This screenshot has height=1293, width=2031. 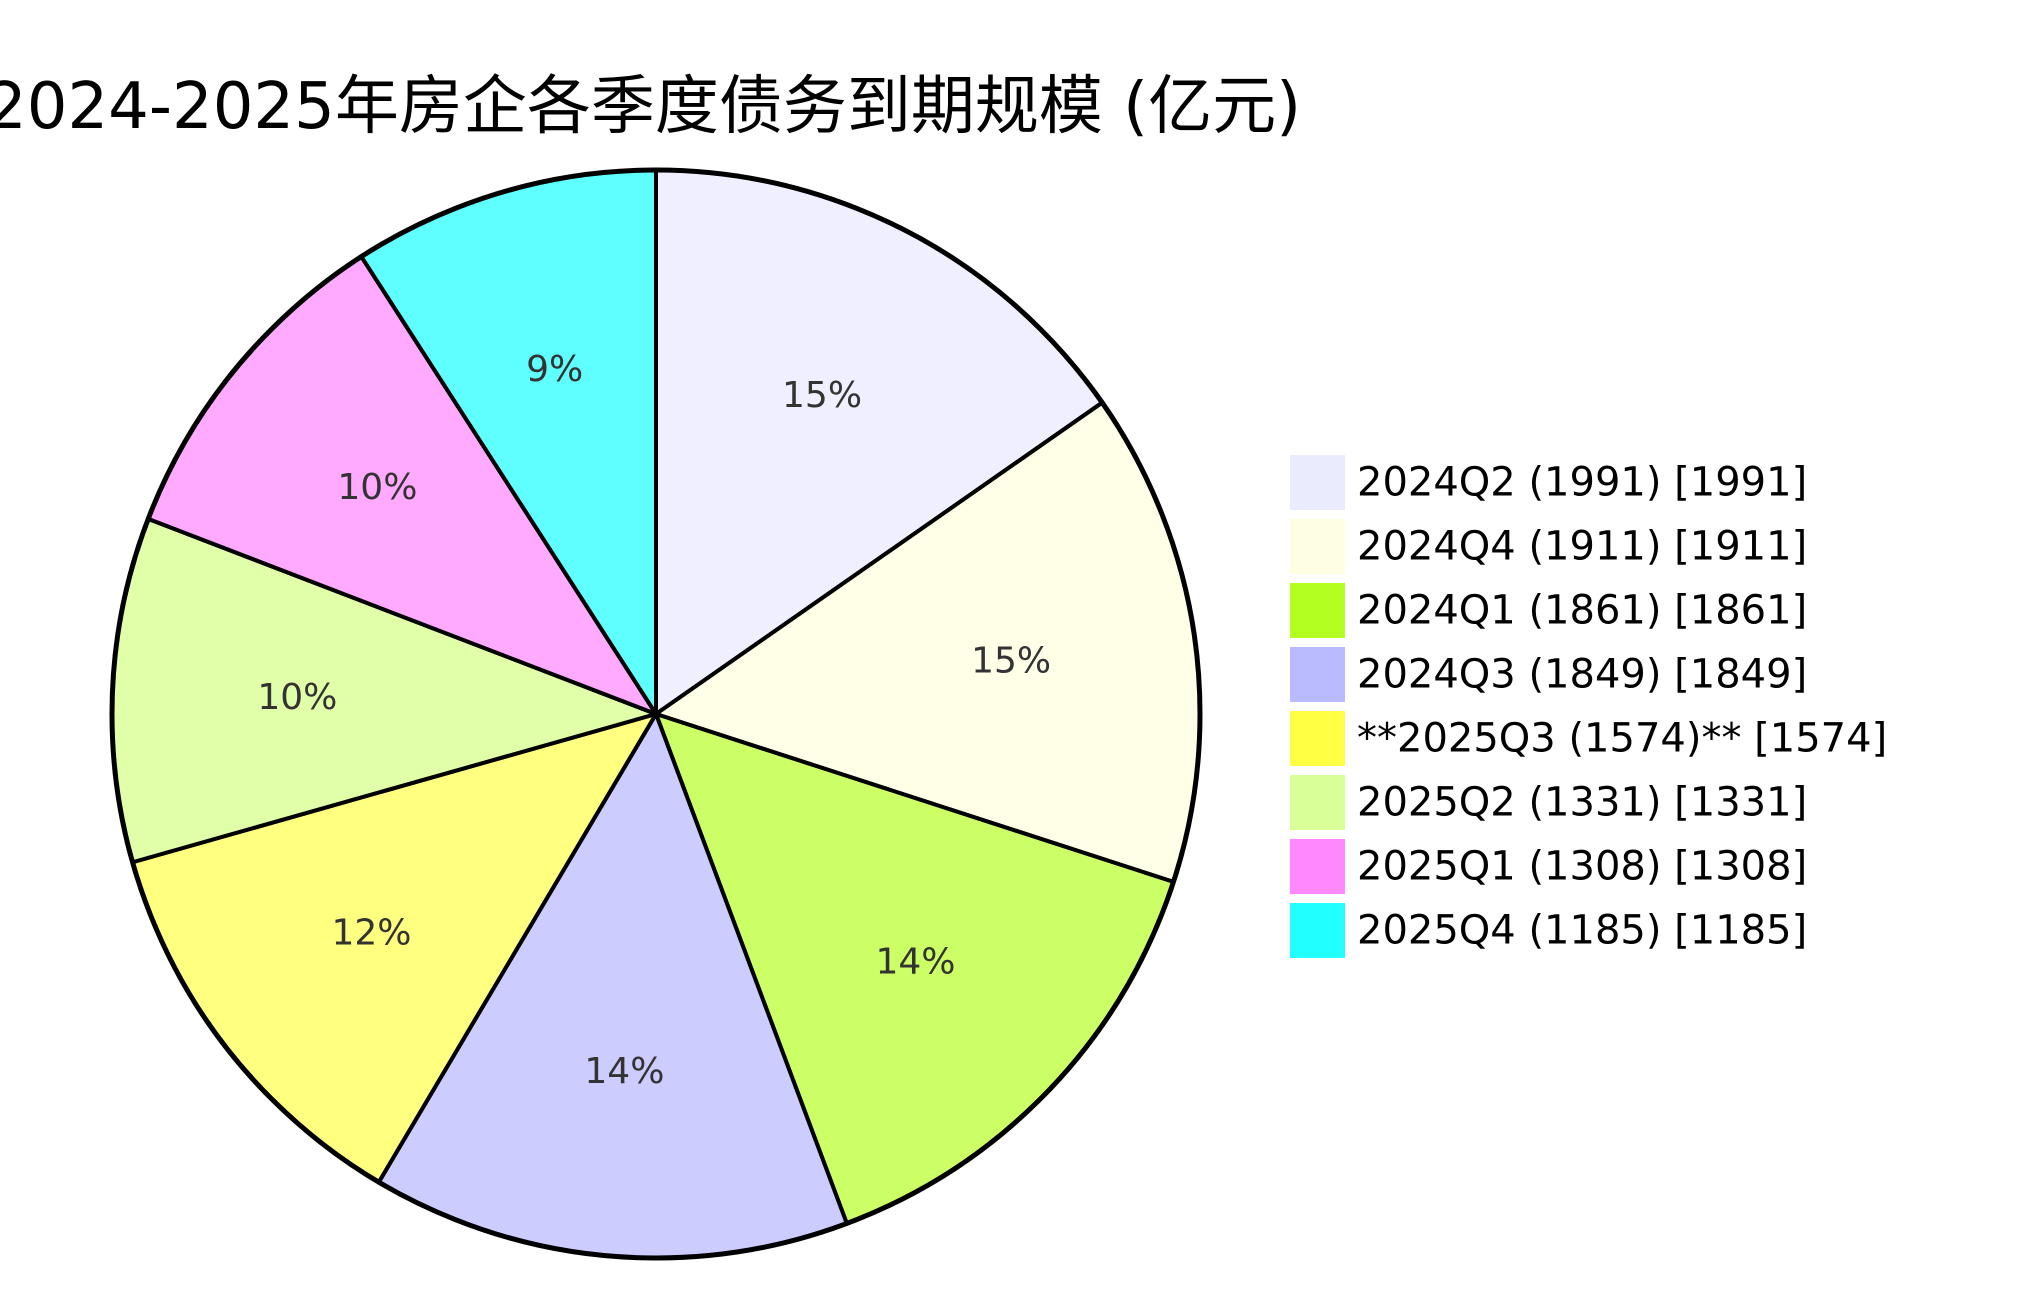 I want to click on pie-slice-label-0: 15%, so click(x=822, y=395).